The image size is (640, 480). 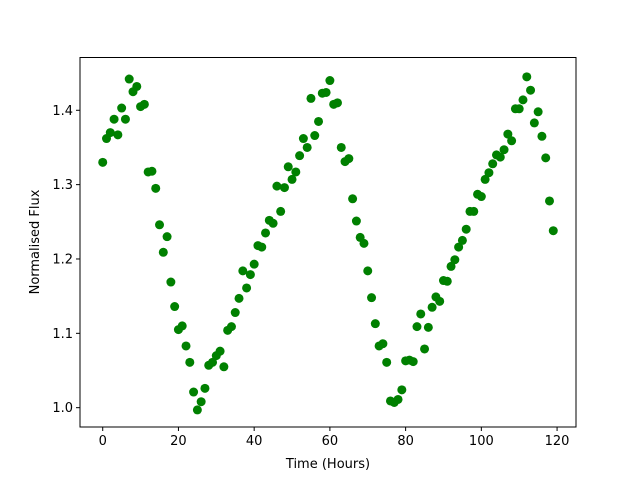 I want to click on x-tick-label: 80, so click(x=405, y=441).